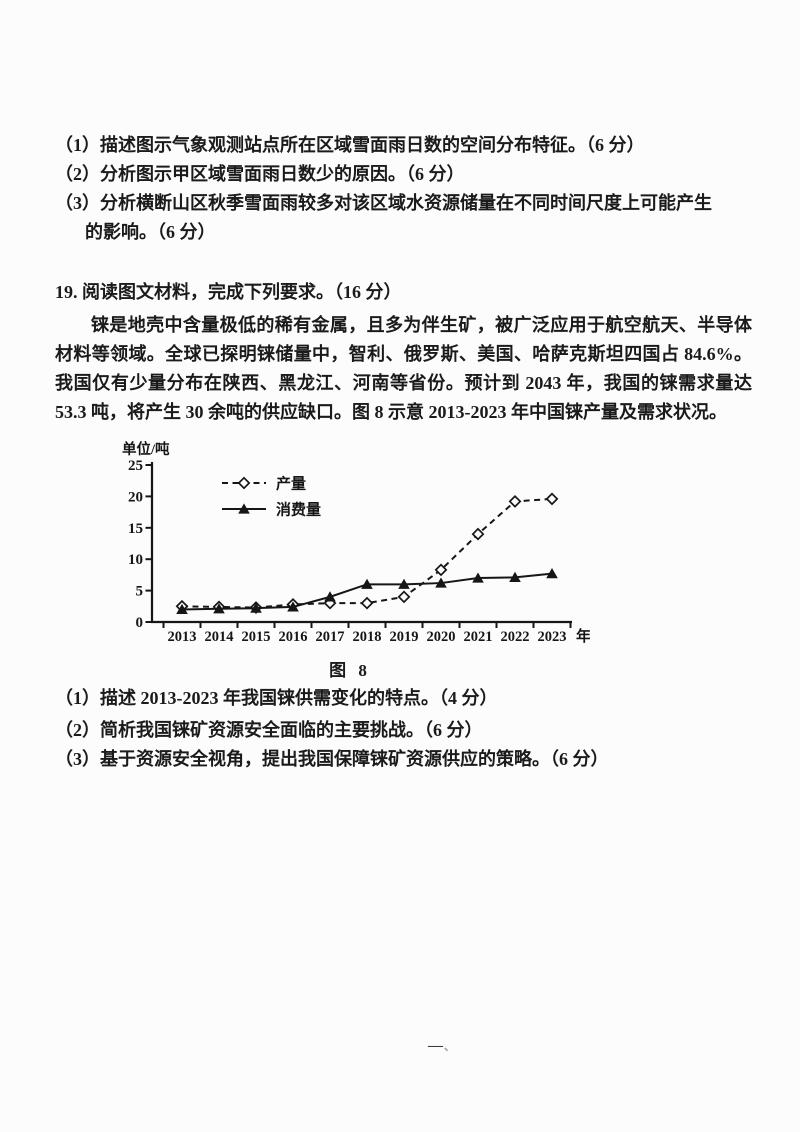 The height and width of the screenshot is (1132, 800). Describe the element at coordinates (140, 592) in the screenshot. I see `y-tick-label: 5` at that location.